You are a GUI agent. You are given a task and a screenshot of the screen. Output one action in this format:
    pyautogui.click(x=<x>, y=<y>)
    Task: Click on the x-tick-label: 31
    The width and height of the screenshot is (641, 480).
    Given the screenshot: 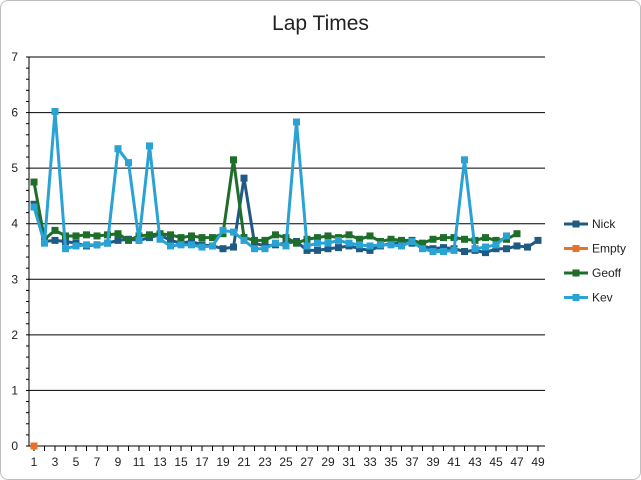 What is the action you would take?
    pyautogui.click(x=349, y=462)
    